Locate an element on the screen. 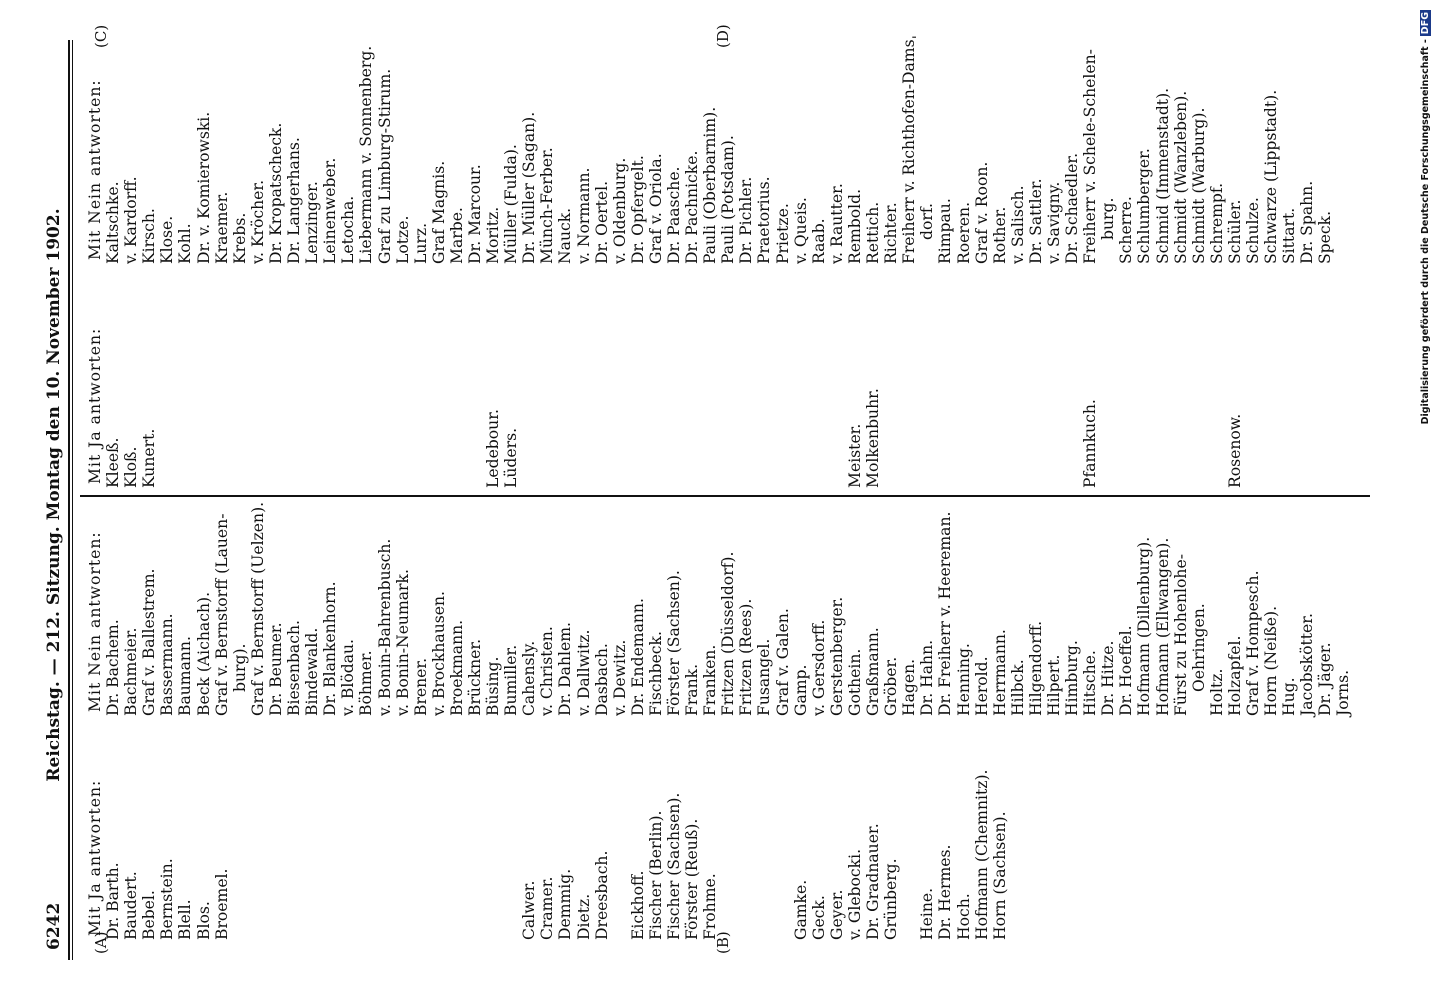 The image size is (1434, 1000). member-name: Rembold. is located at coordinates (854, 226).